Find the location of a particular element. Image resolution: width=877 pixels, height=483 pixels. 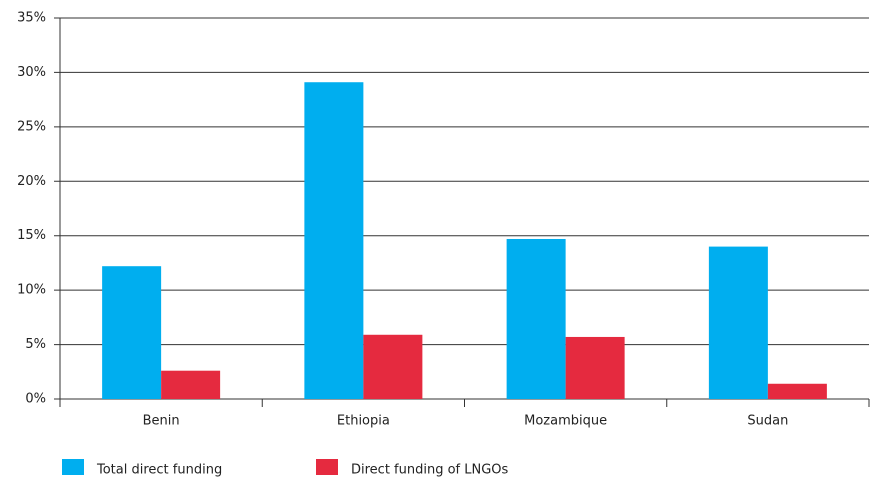

x-tick-label: Mozambique is located at coordinates (565, 421).